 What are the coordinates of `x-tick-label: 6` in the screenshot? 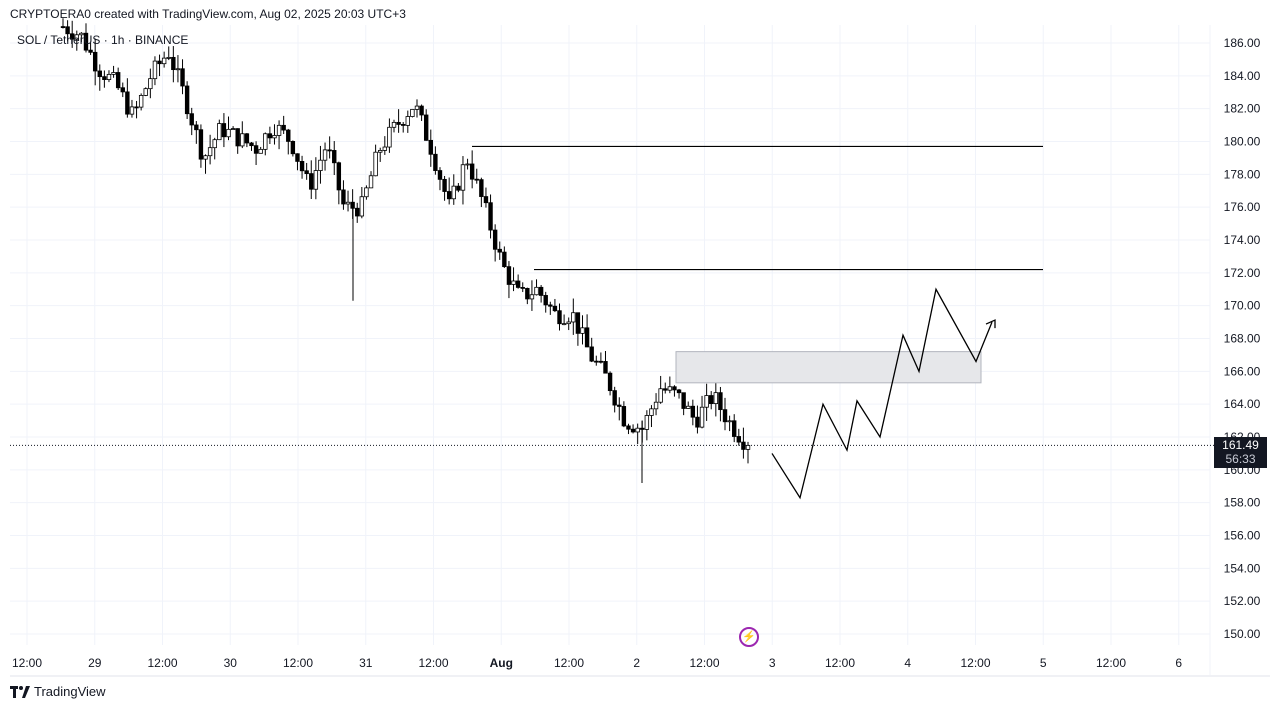 It's located at (1178, 663).